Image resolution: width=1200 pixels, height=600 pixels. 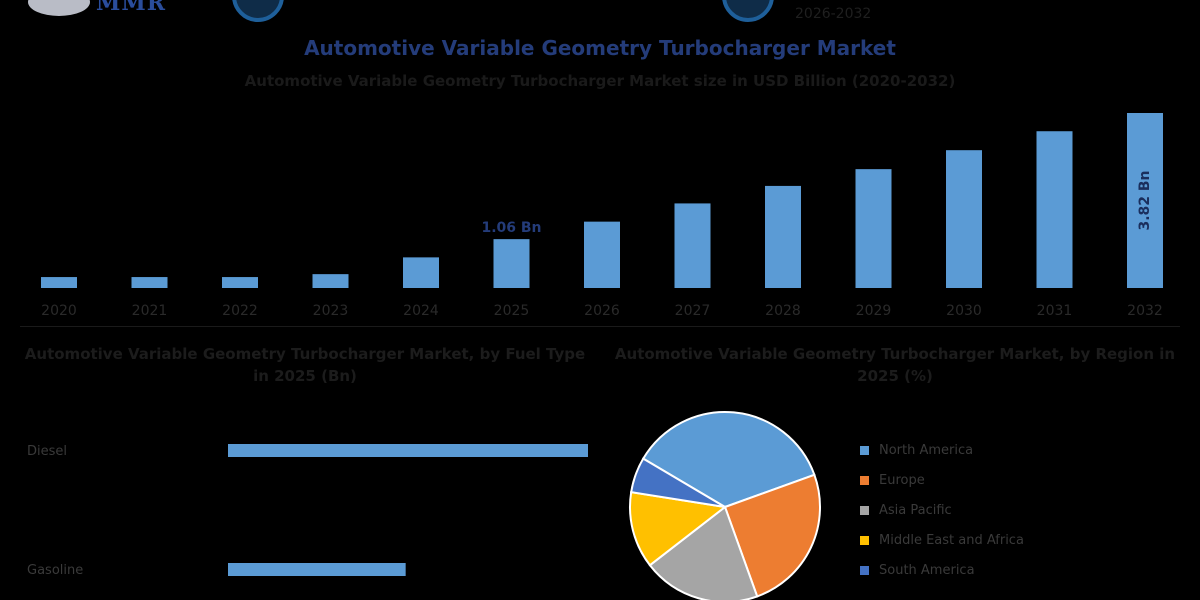 What do you see at coordinates (408, 450) in the screenshot?
I see `fuel-bar-diesel` at bounding box center [408, 450].